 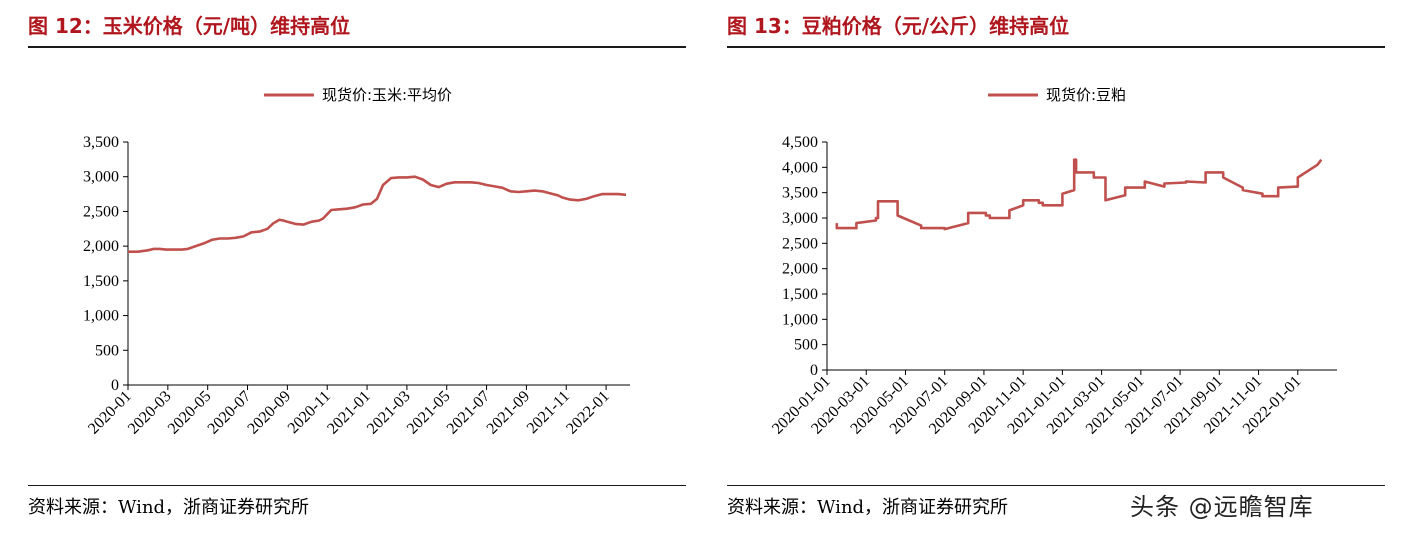 What do you see at coordinates (898, 26) in the screenshot?
I see `figure-title: 图 13：豆粕价格（元/公斤）维持高位` at bounding box center [898, 26].